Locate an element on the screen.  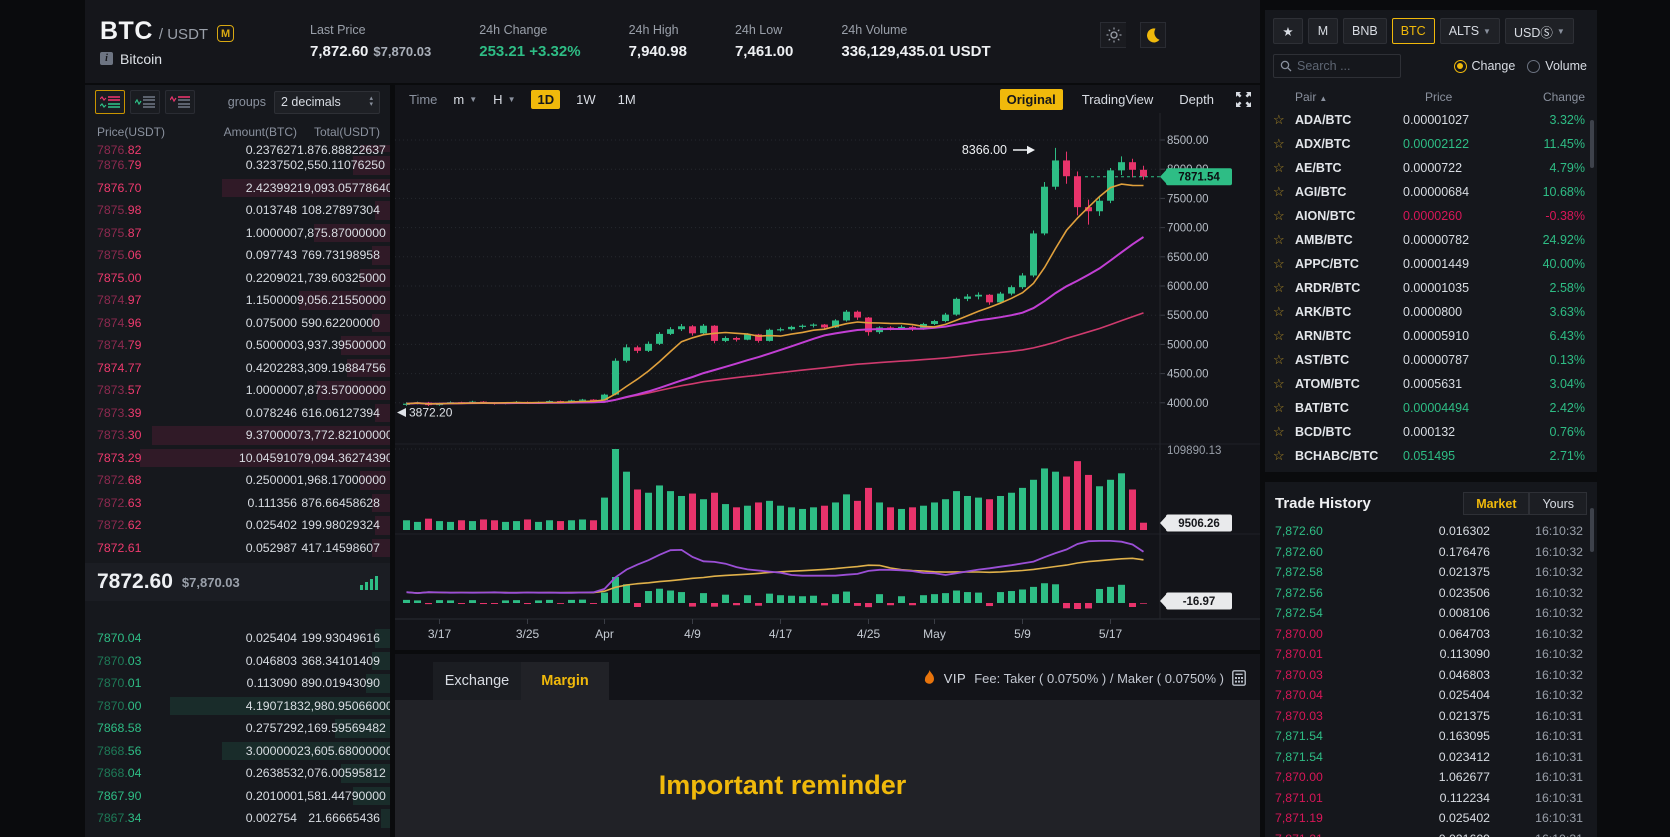
watchlist-row: ☆ ADX/BTC 0.00002122 11.45% is located at coordinates (1431, 144).